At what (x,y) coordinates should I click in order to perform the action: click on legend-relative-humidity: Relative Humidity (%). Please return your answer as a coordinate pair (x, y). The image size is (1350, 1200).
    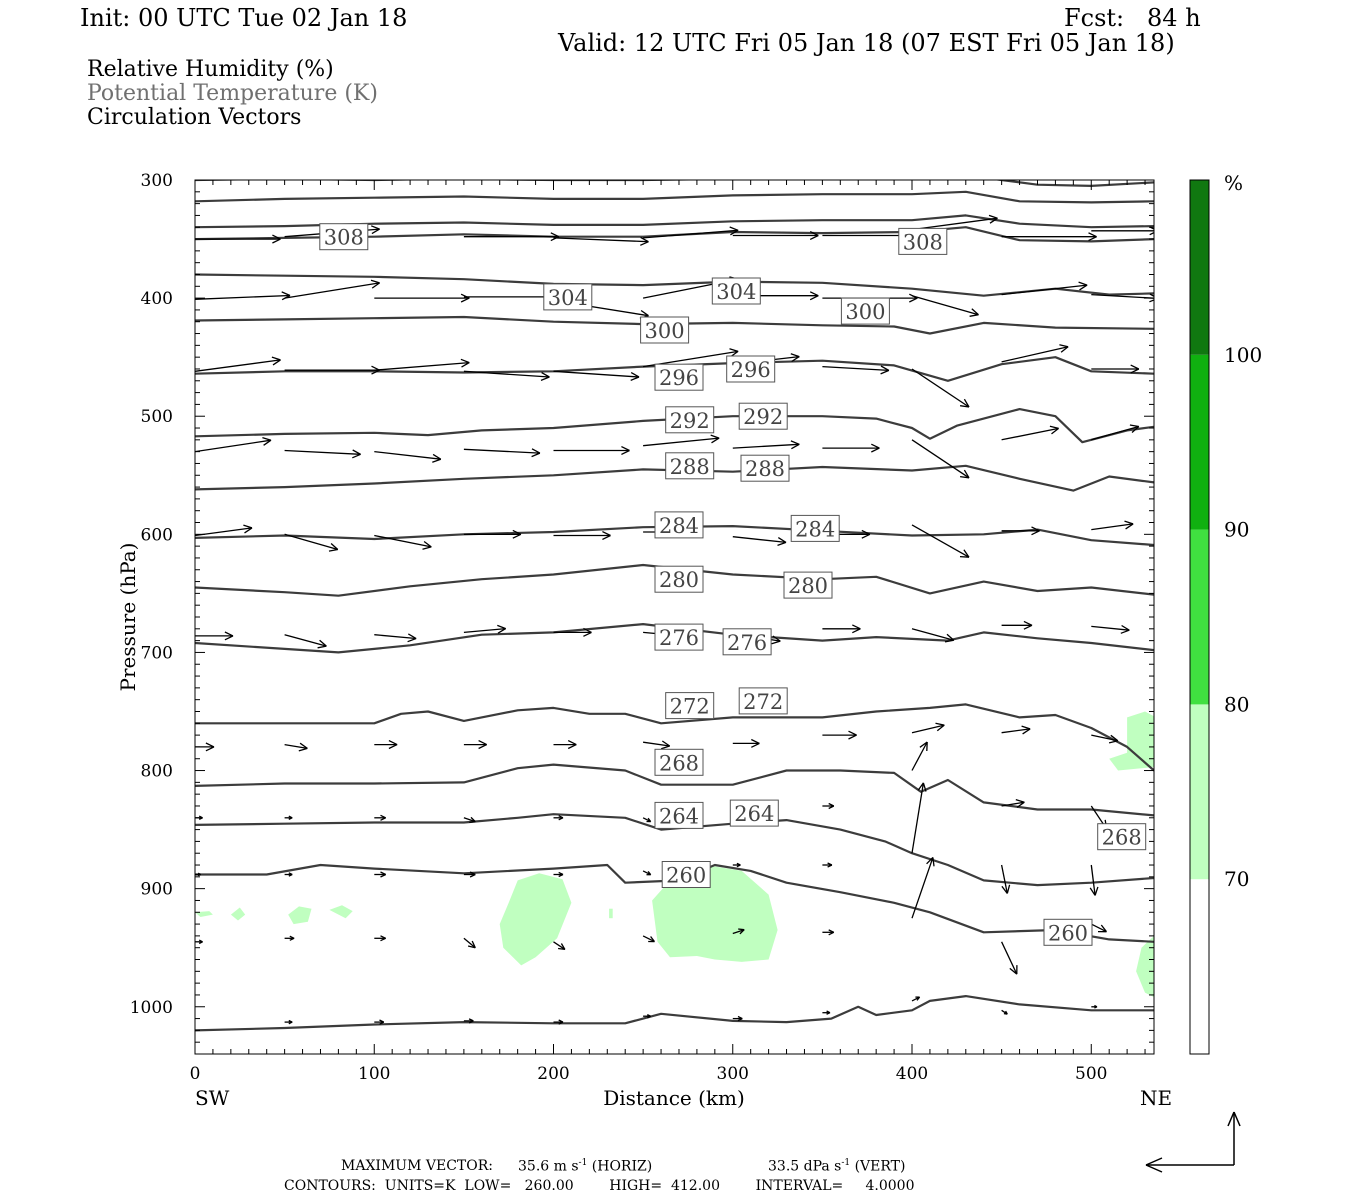
    Looking at the image, I should click on (210, 69).